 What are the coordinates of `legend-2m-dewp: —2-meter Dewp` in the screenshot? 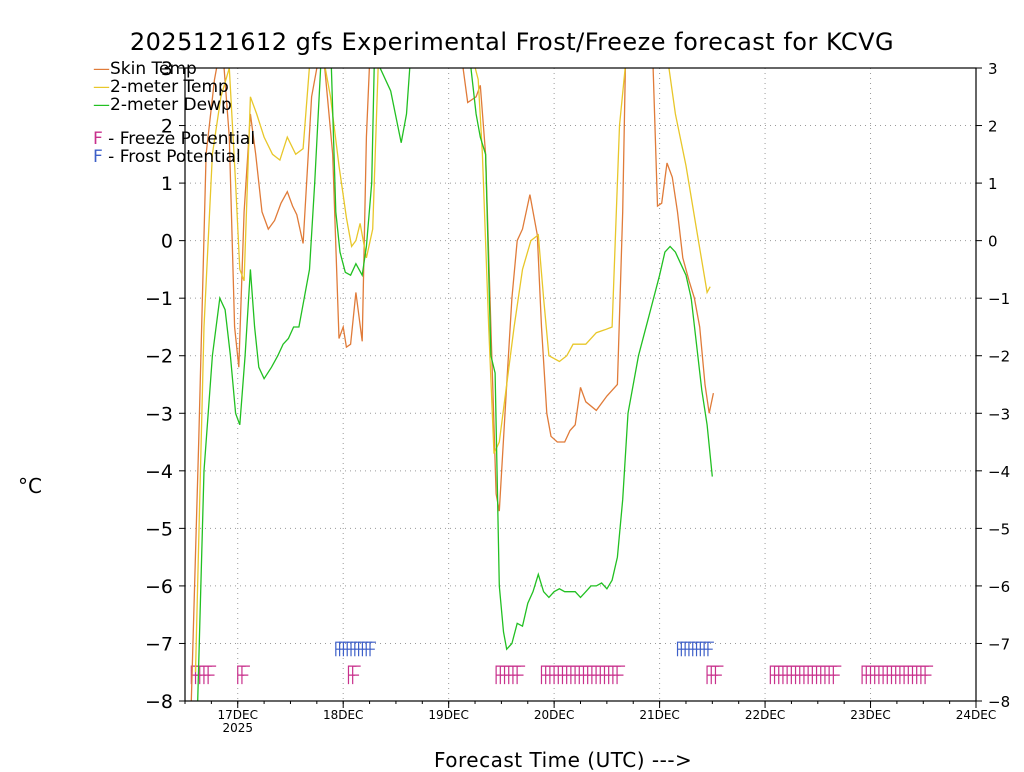 It's located at (174, 105).